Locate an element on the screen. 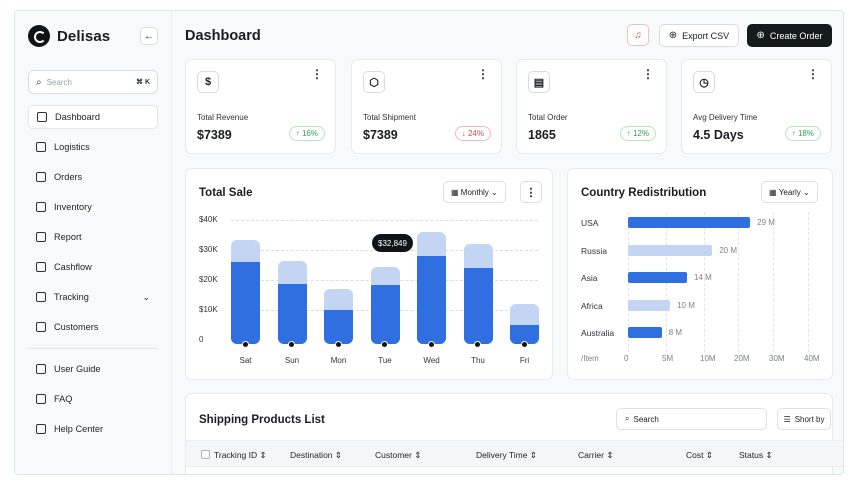 The height and width of the screenshot is (493, 859). sidebar-item-tracking: Tracking ⌄ is located at coordinates (93, 297).